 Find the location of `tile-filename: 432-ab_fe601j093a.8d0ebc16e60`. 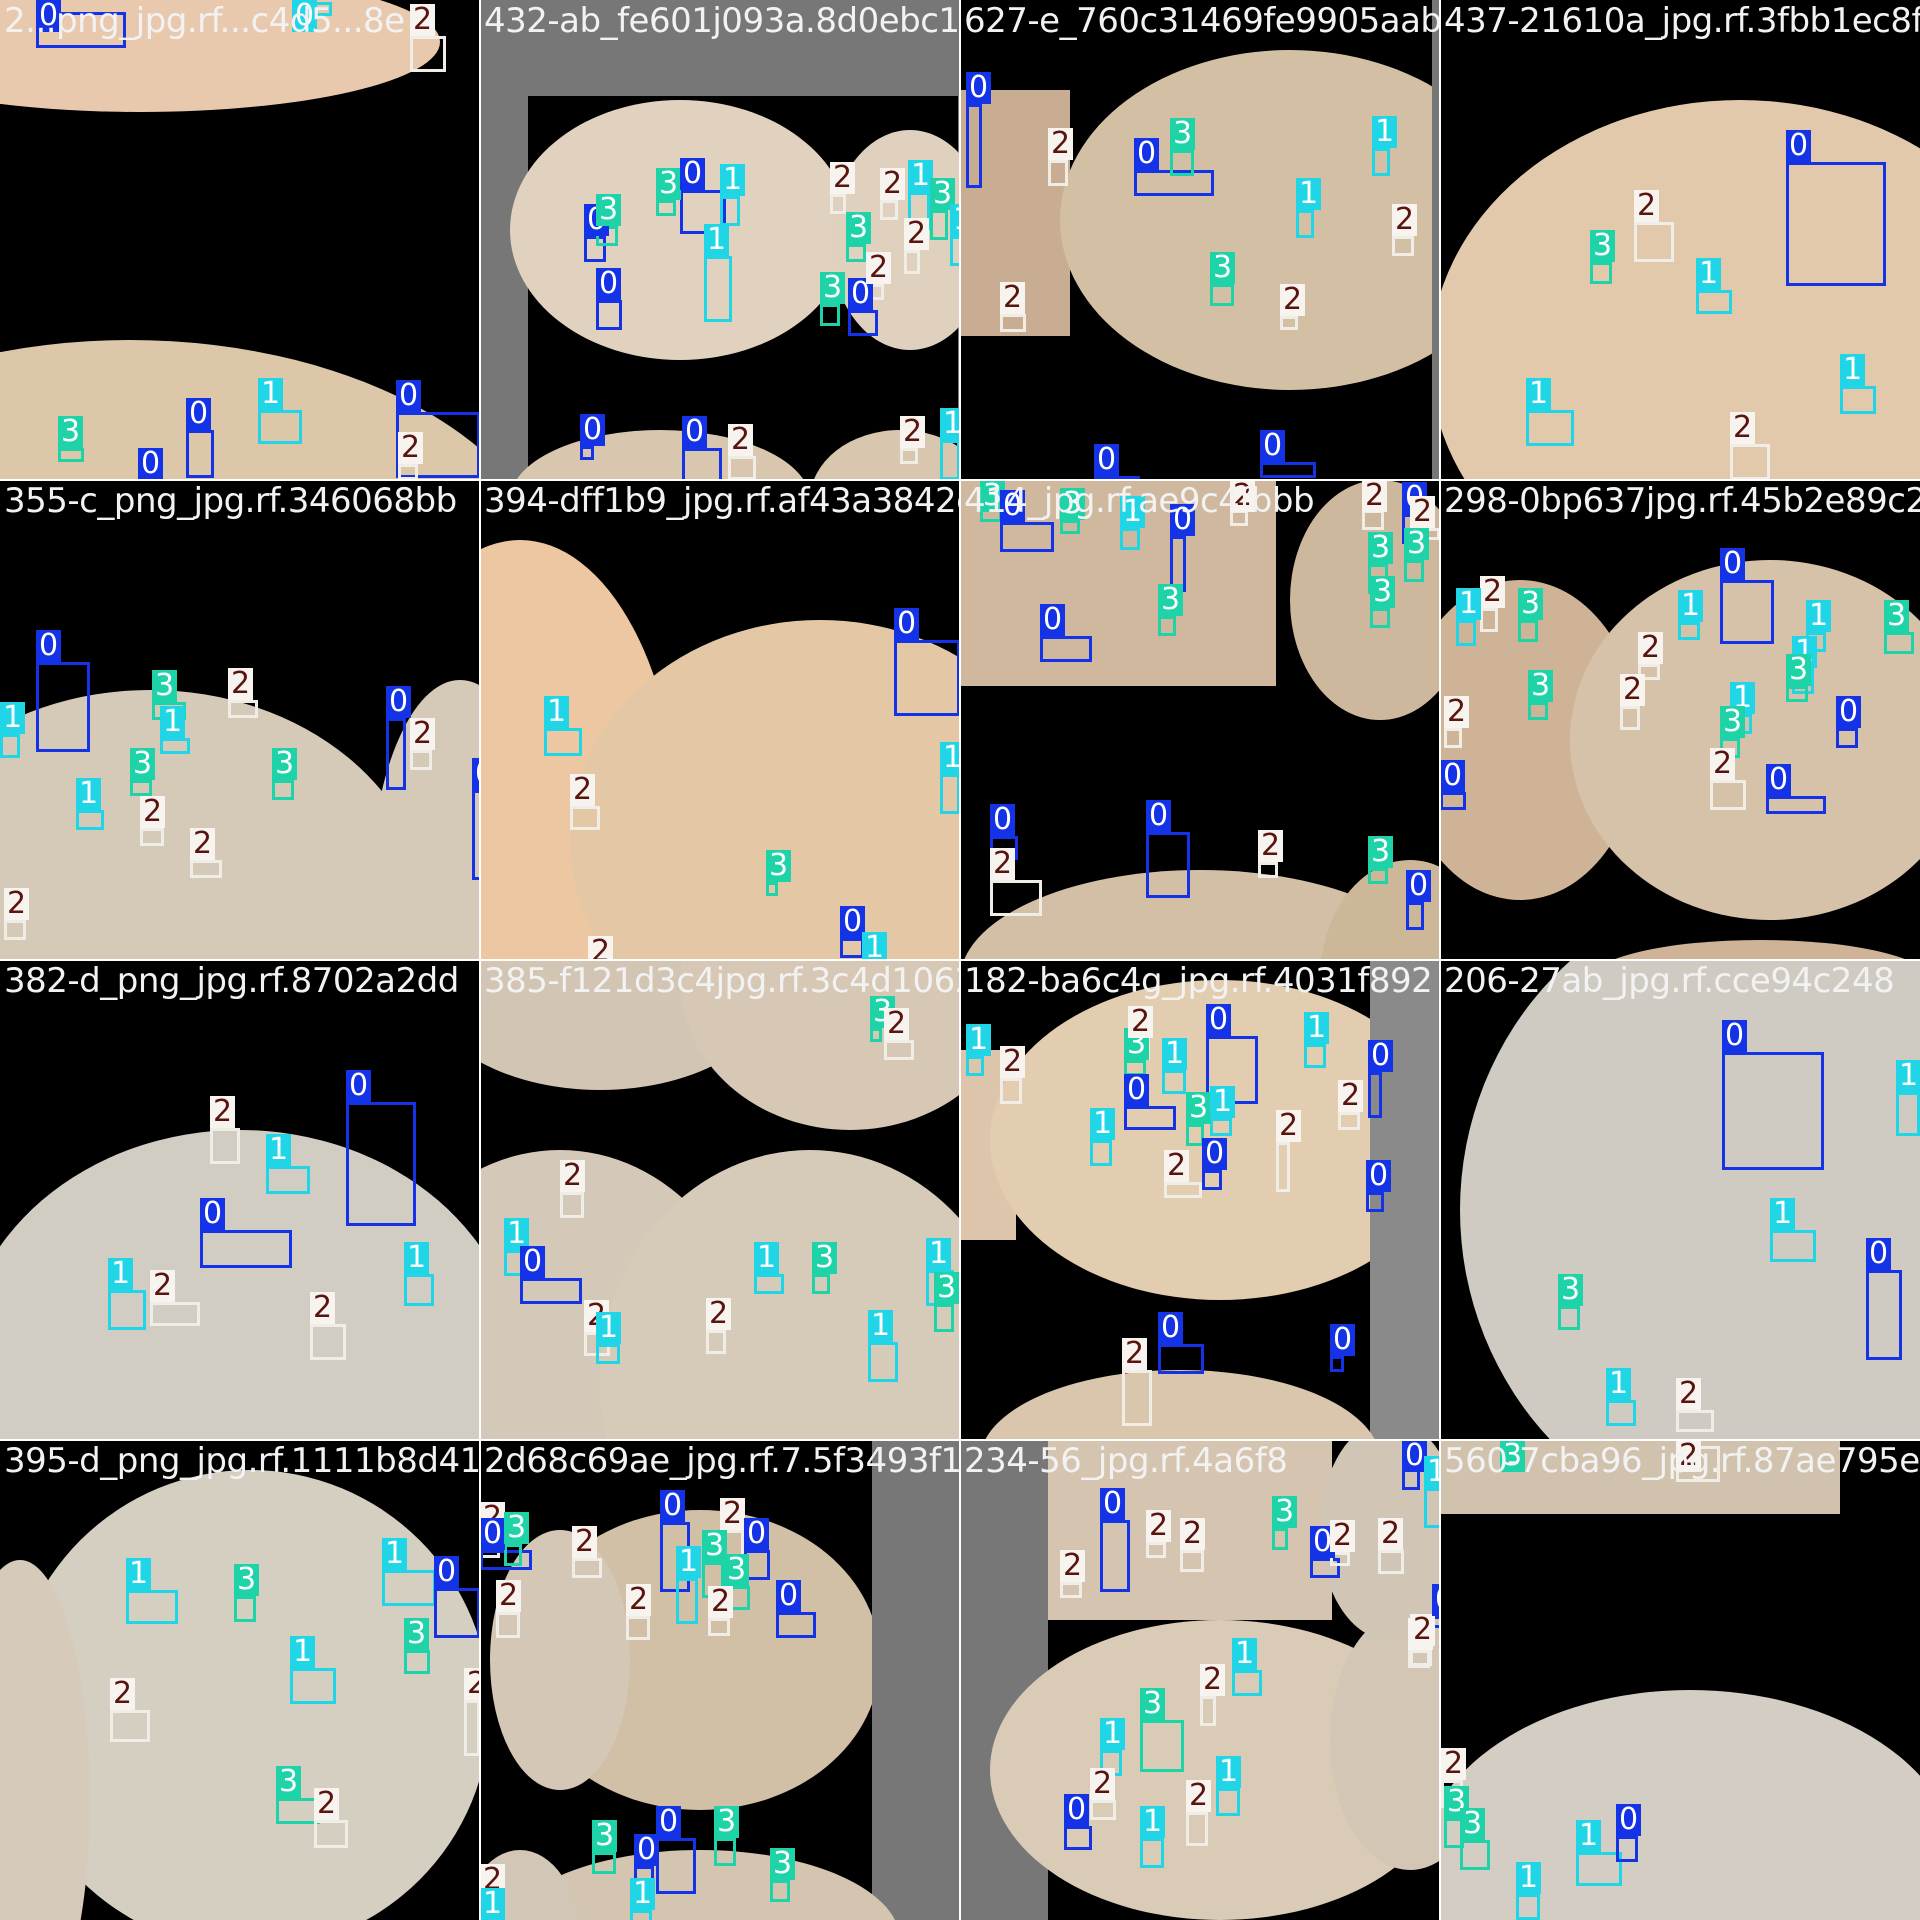

tile-filename: 432-ab_fe601j093a.8d0ebc16e60 is located at coordinates (722, 21).